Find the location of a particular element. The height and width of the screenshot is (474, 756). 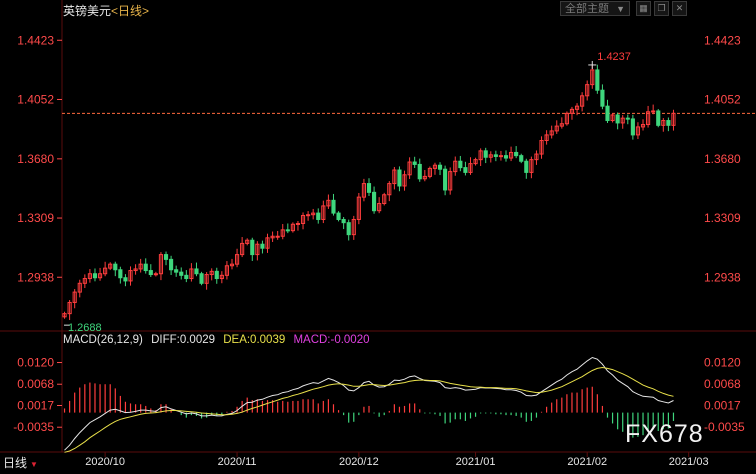

high-annotation: 1.4237 is located at coordinates (614, 57).